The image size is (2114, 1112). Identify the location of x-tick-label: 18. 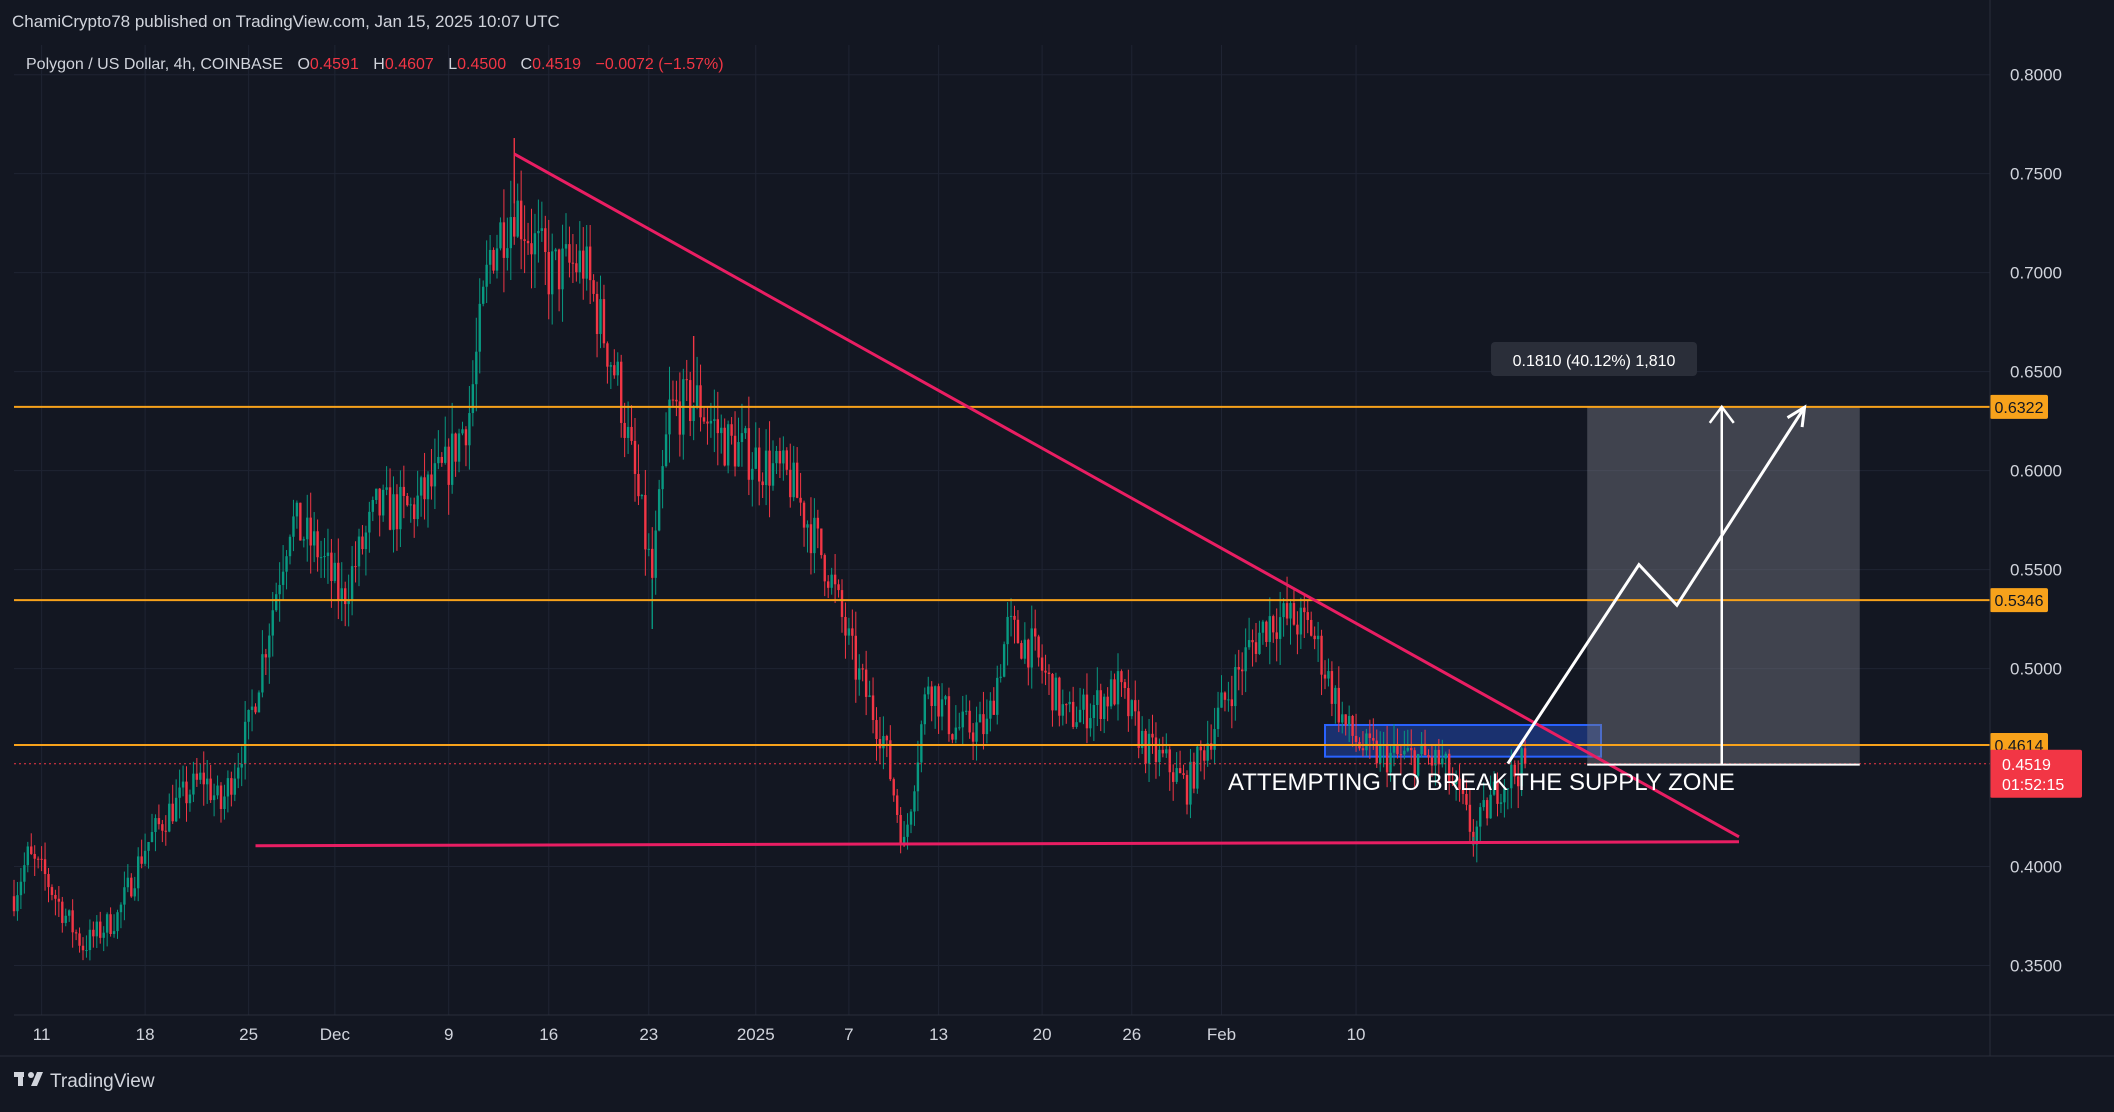
(145, 1034).